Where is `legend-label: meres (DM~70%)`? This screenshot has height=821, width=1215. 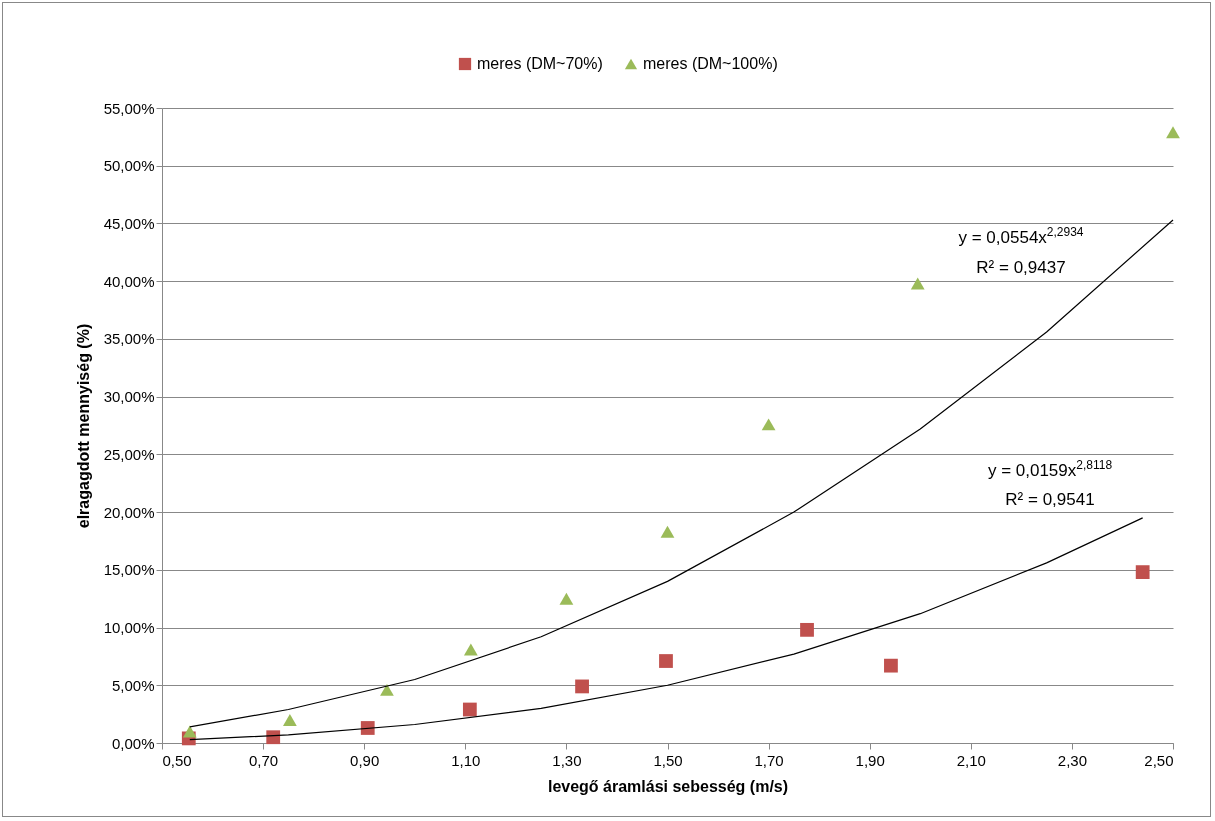
legend-label: meres (DM~70%) is located at coordinates (540, 63).